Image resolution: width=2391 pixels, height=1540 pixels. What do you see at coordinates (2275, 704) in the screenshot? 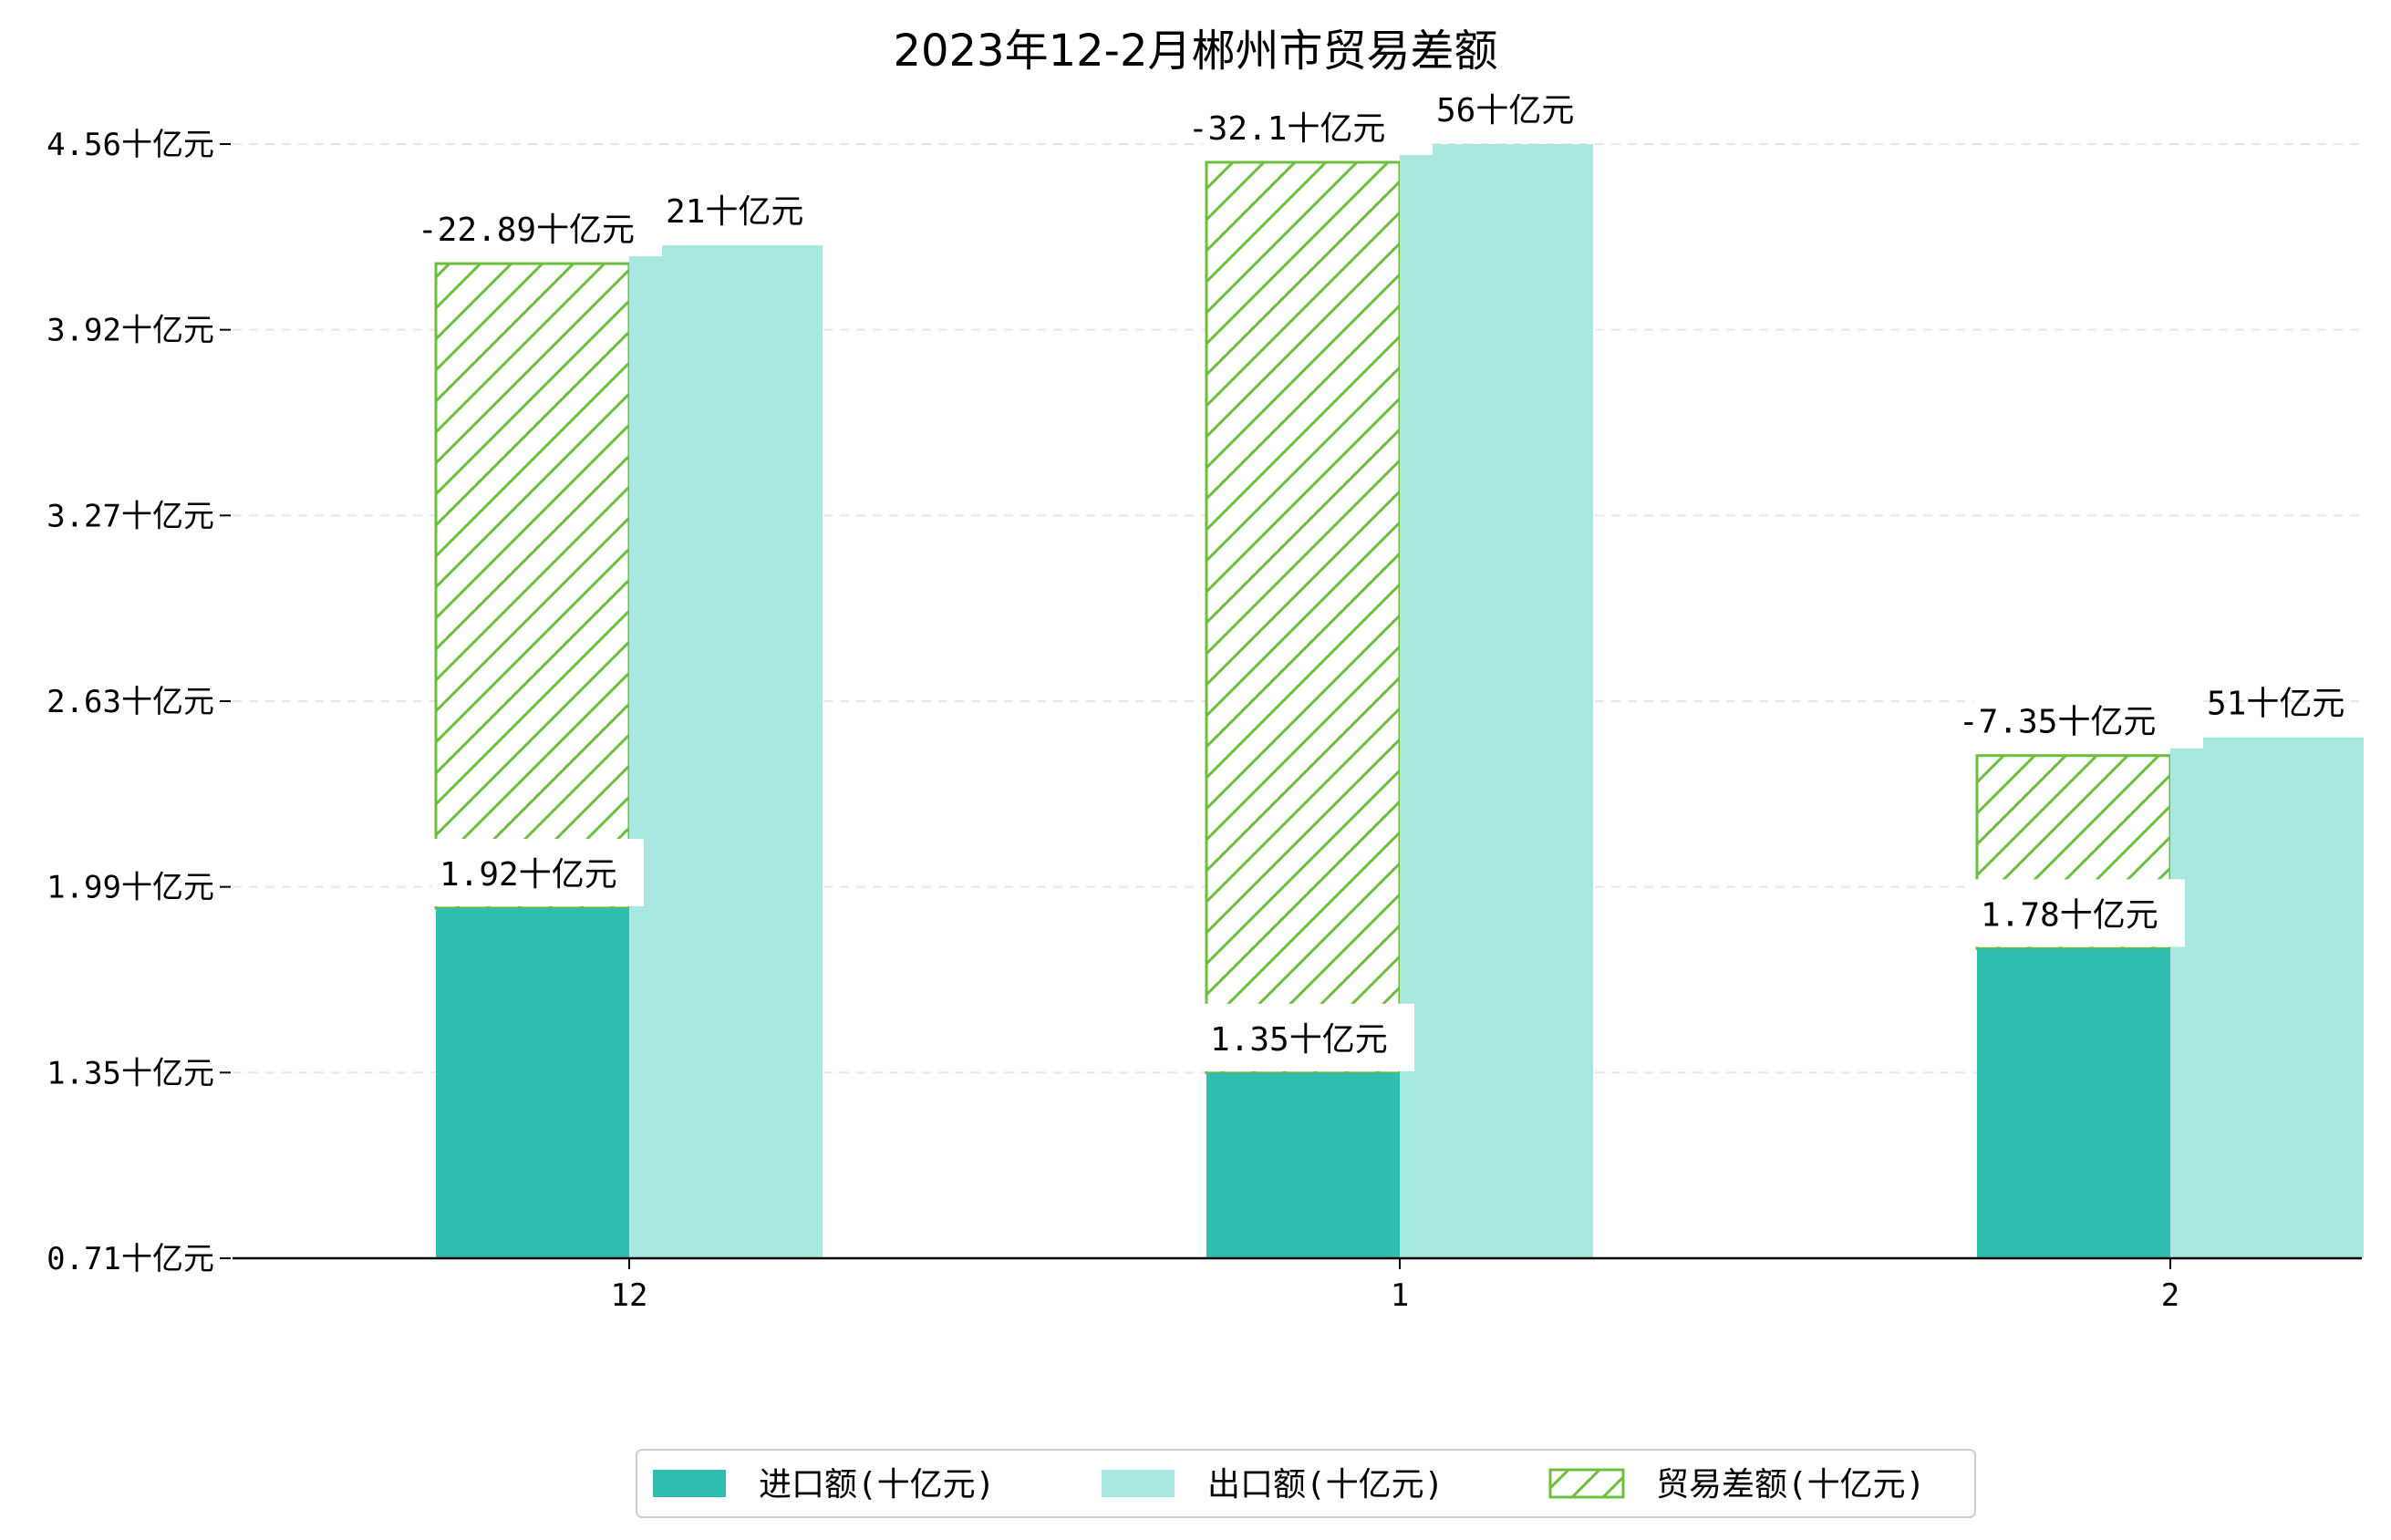
I see `data-label: 51十亿元` at bounding box center [2275, 704].